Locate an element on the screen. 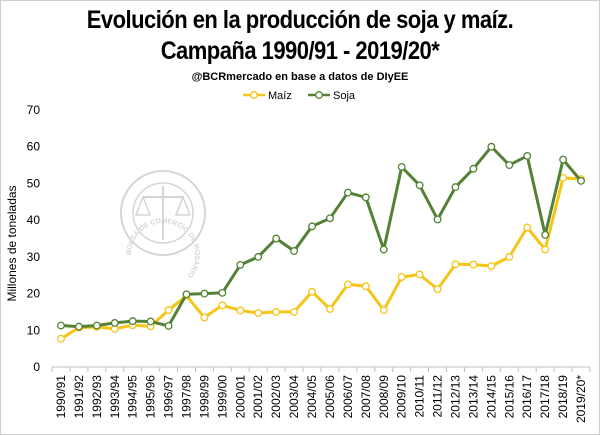 The image size is (600, 435). x-tick-label: 1991/92 is located at coordinates (79, 397).